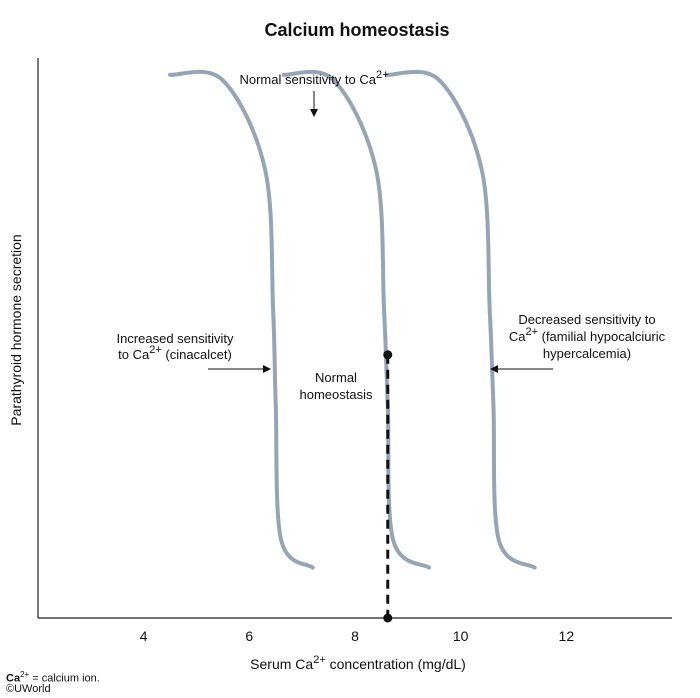  I want to click on svg-text: hypercalcemia), so click(587, 353).